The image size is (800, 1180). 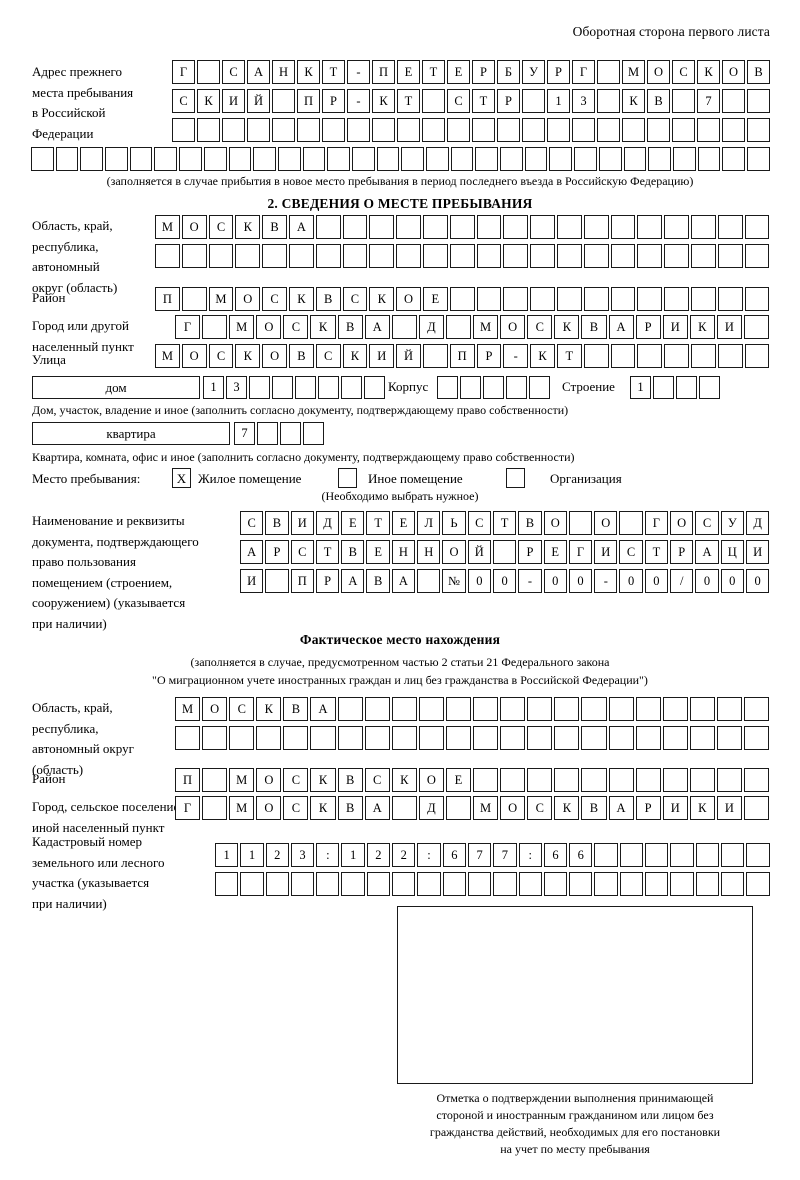 What do you see at coordinates (181, 478) in the screenshot?
I see `checkbox-zhiloe-pomeshchenie: Х` at bounding box center [181, 478].